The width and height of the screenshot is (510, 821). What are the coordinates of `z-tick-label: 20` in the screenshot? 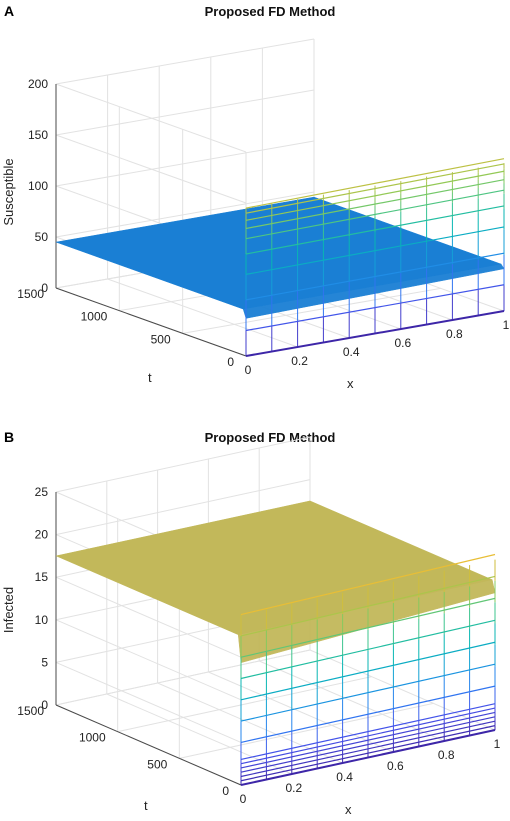 It's located at (42, 535).